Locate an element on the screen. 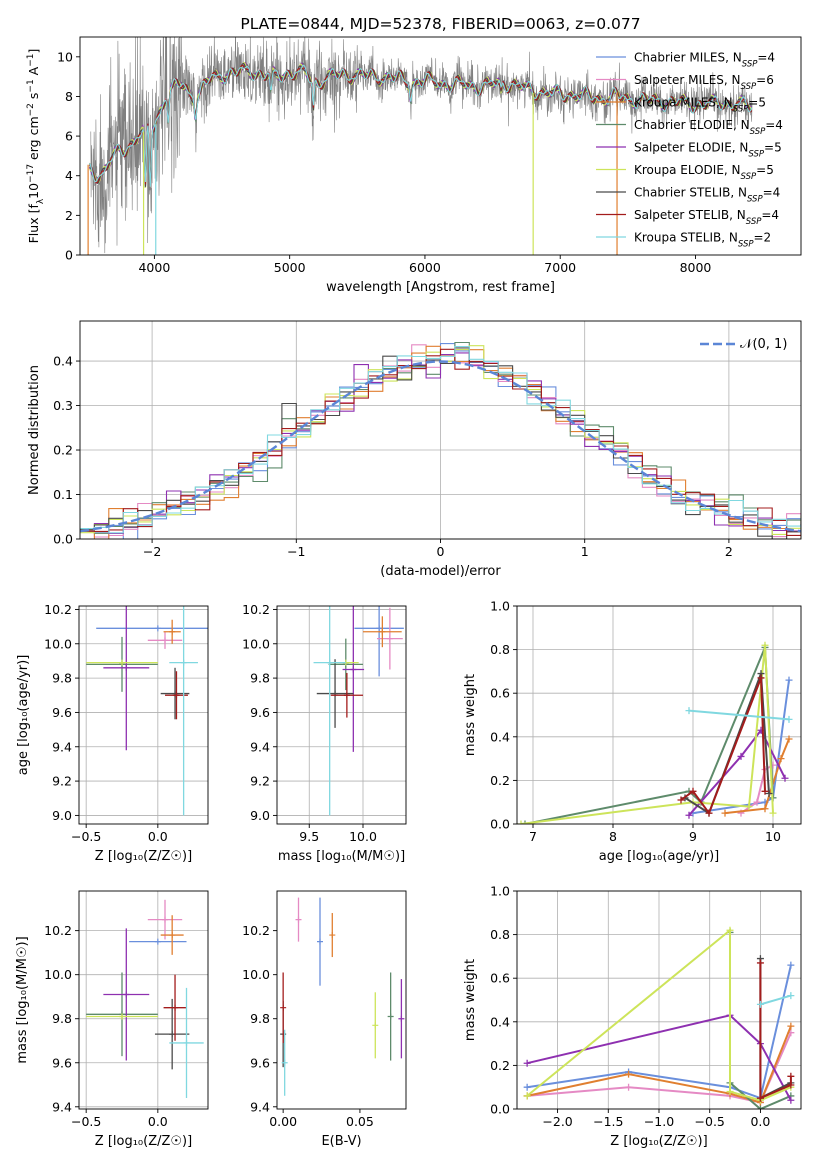 Image resolution: width=819 pixels, height=1170 pixels. weight-marker-kroupa_stelib is located at coordinates (791, 996).